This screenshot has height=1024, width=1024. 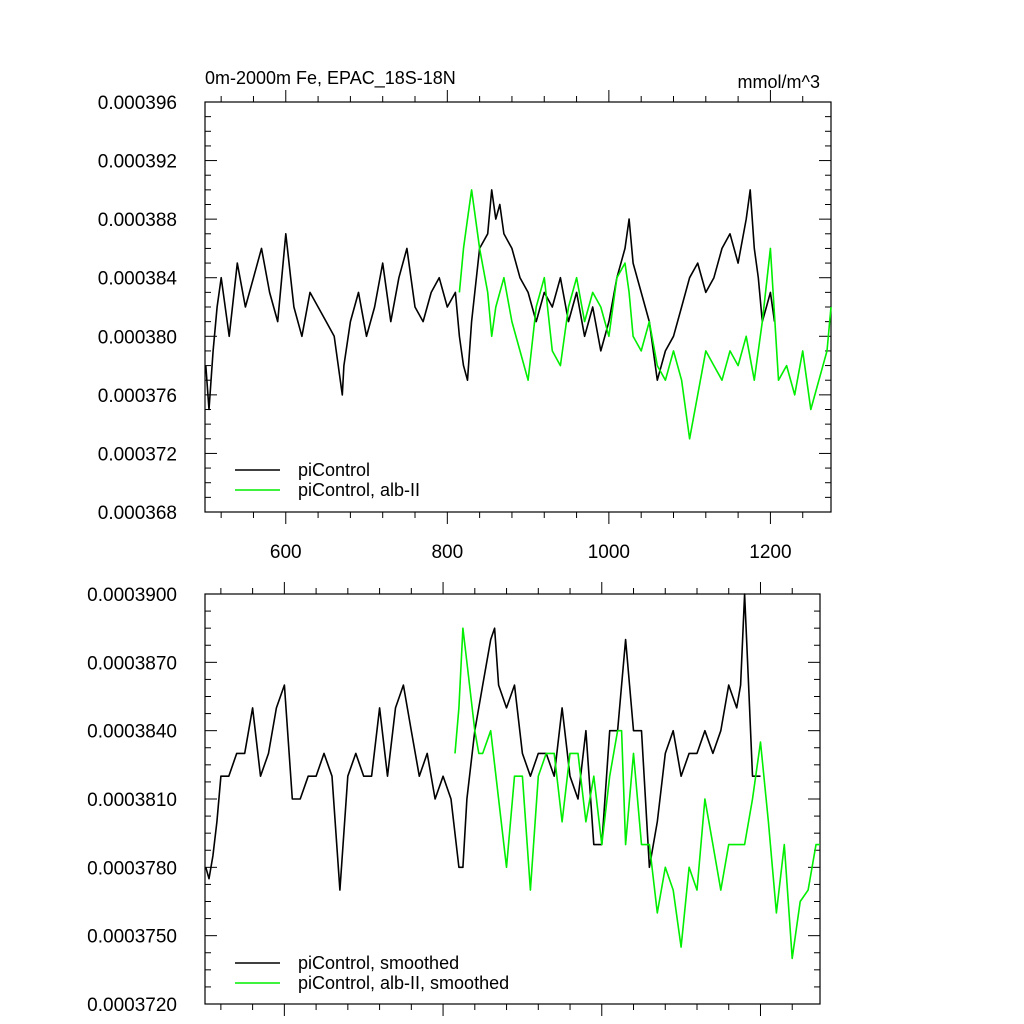 What do you see at coordinates (137, 396) in the screenshot?
I see `top-y-tick-label: 0.000376` at bounding box center [137, 396].